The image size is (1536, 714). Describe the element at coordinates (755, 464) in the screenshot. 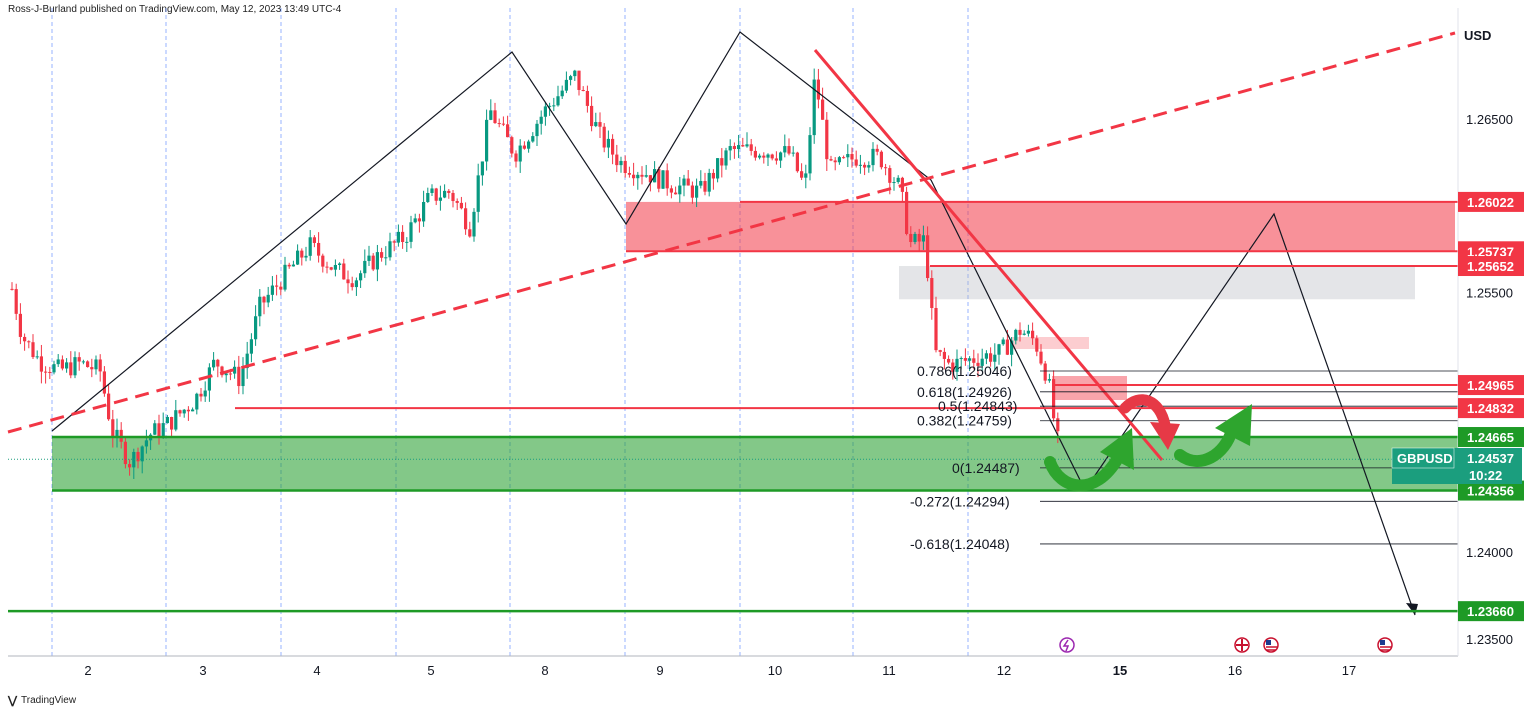

I see `demand-zone` at that location.